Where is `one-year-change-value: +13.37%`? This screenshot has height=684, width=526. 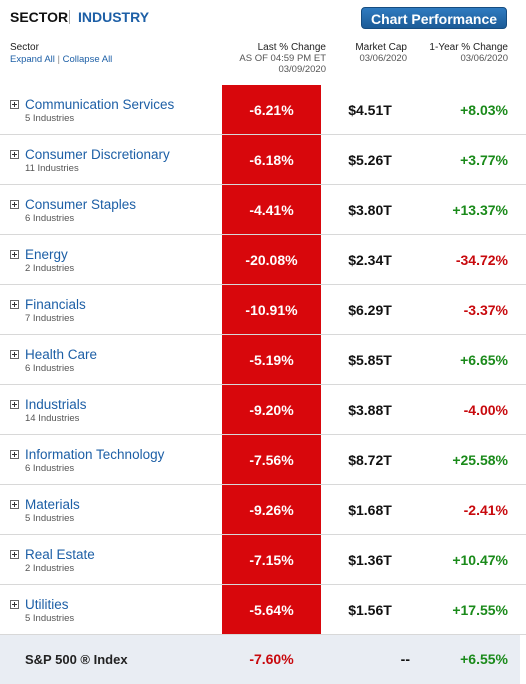
one-year-change-value: +13.37% is located at coordinates (480, 210).